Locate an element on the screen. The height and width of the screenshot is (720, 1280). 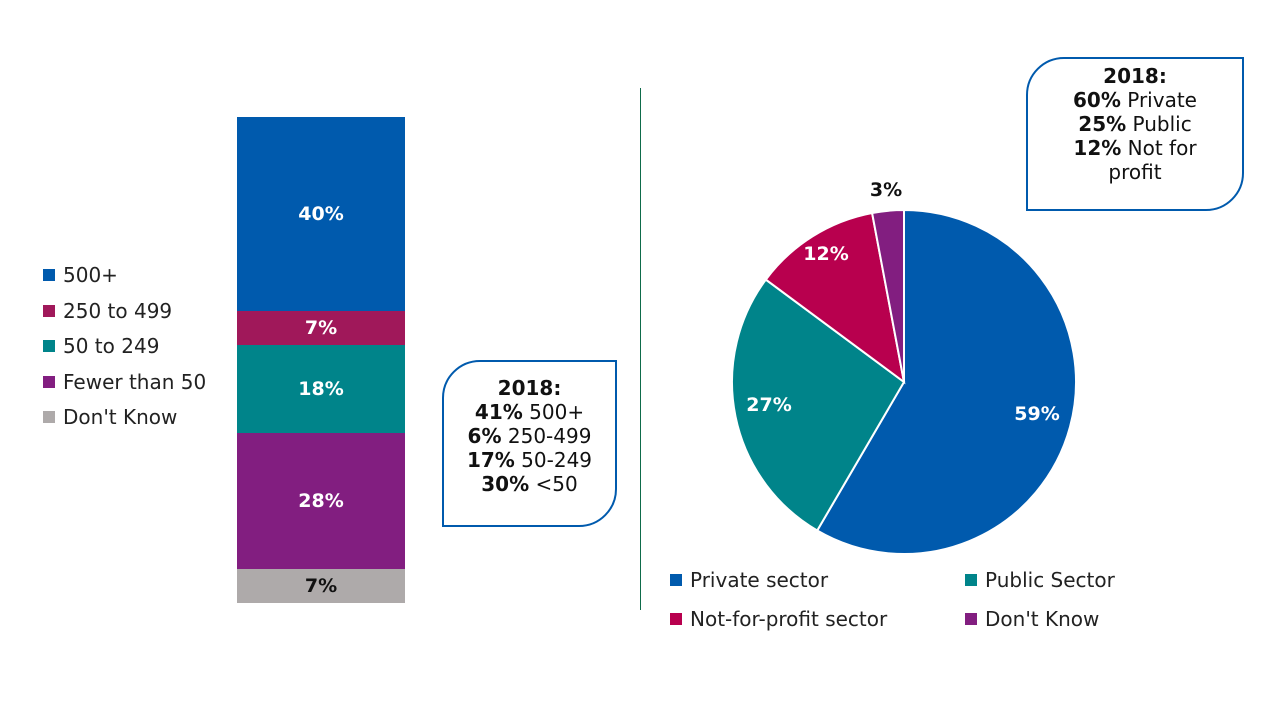
bar-data-label: 28% is located at coordinates (321, 500).